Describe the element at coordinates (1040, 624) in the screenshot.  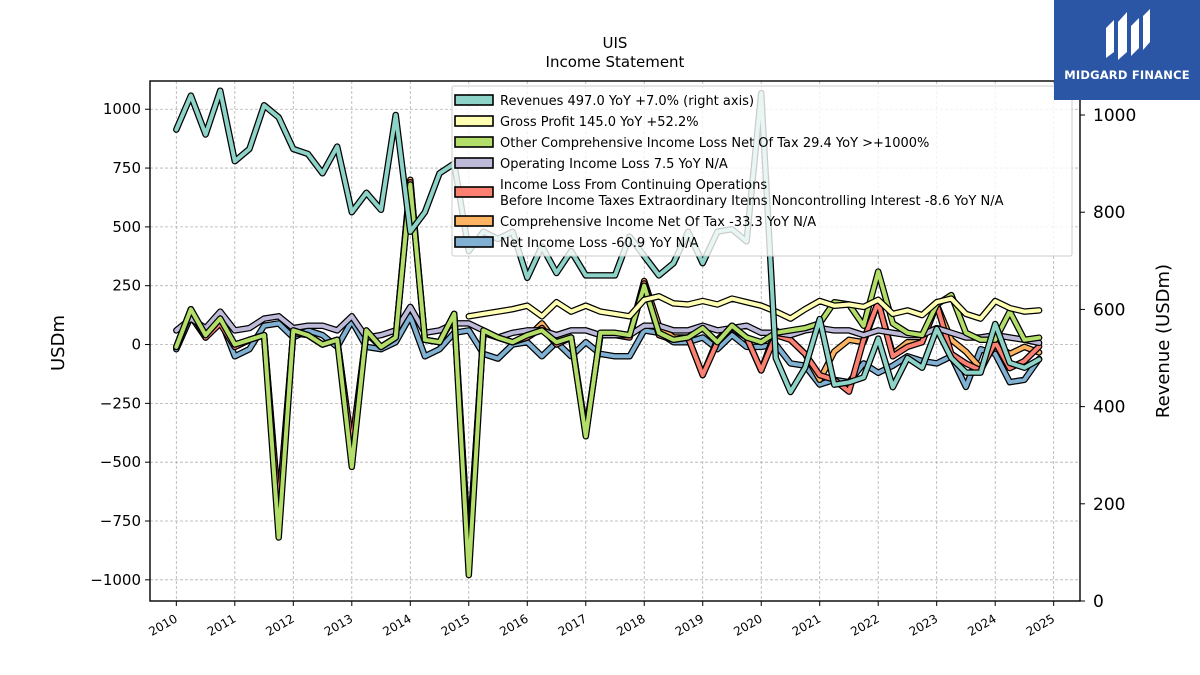
I see `x-tick-label: 2025` at that location.